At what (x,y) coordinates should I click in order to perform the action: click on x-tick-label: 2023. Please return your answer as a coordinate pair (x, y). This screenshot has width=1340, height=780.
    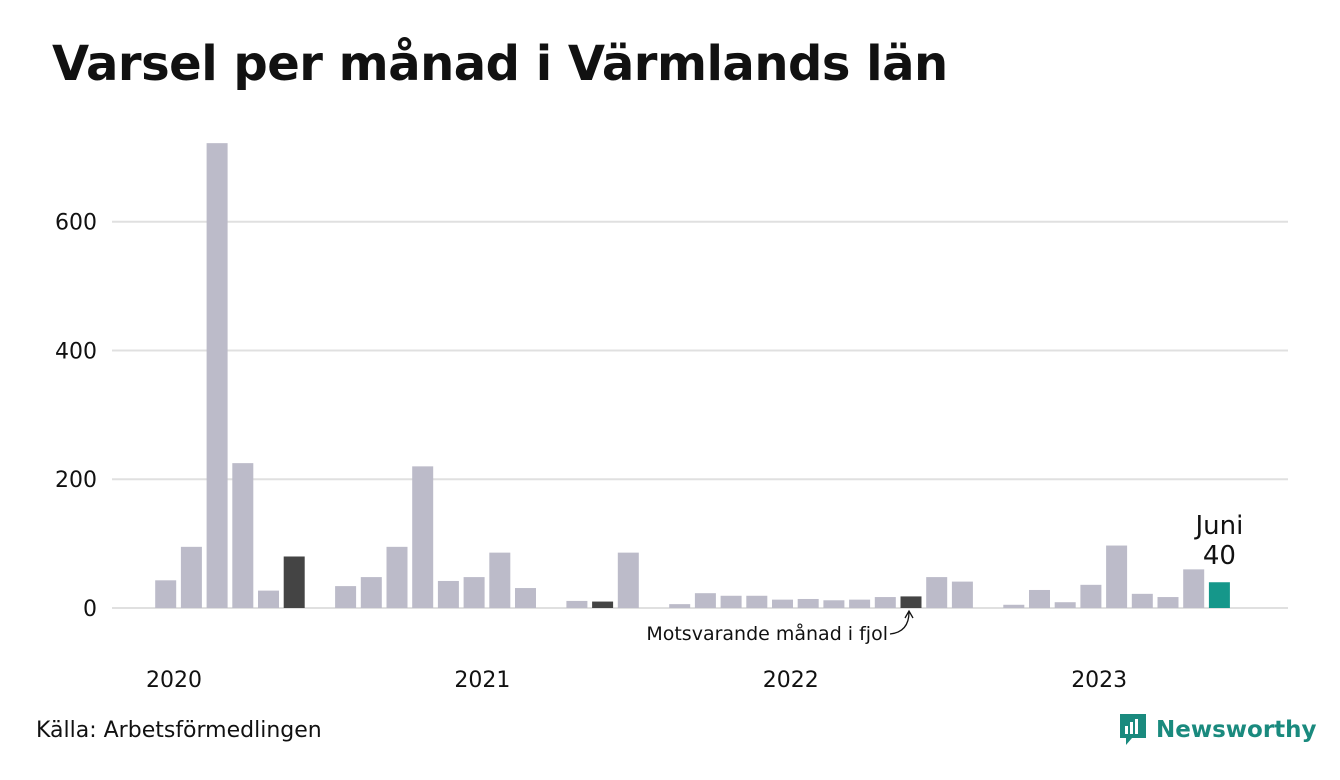
    Looking at the image, I should click on (1099, 680).